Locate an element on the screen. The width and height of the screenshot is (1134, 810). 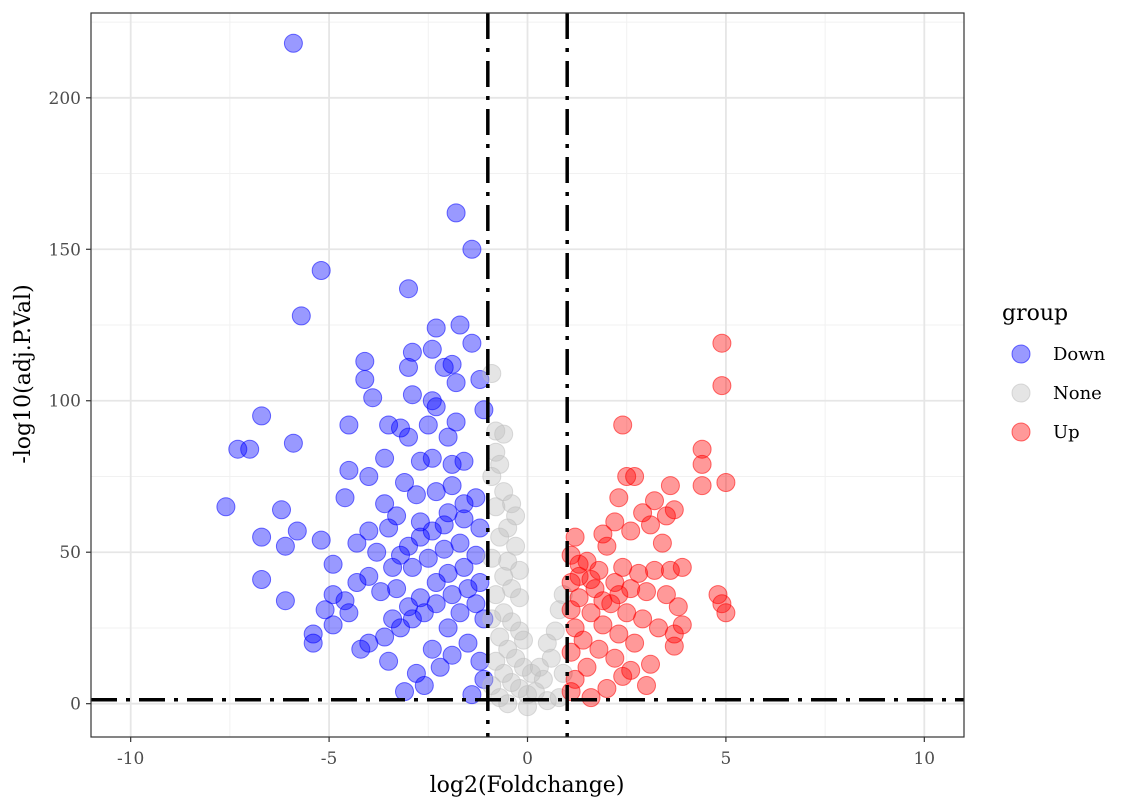
y-tick-label: 200 is located at coordinates (65, 99).